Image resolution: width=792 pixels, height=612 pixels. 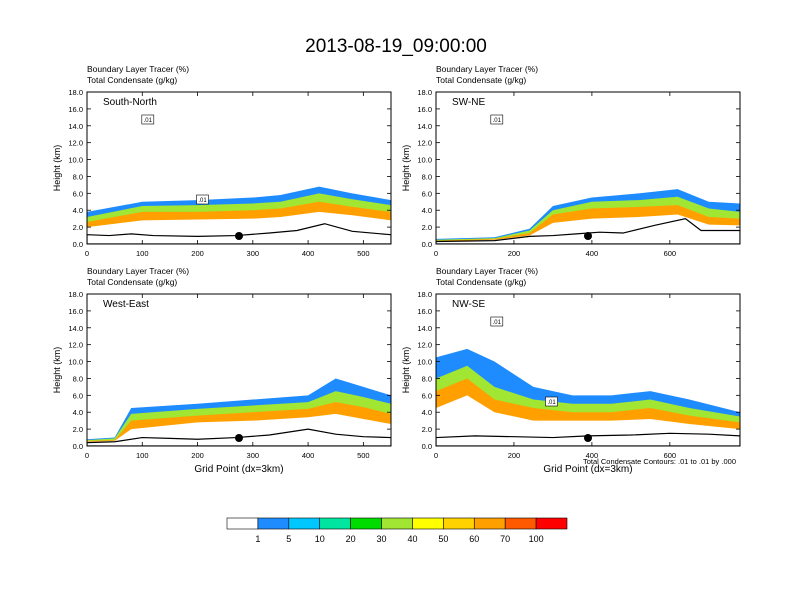 I want to click on colorbar-label: 1, so click(x=257, y=539).